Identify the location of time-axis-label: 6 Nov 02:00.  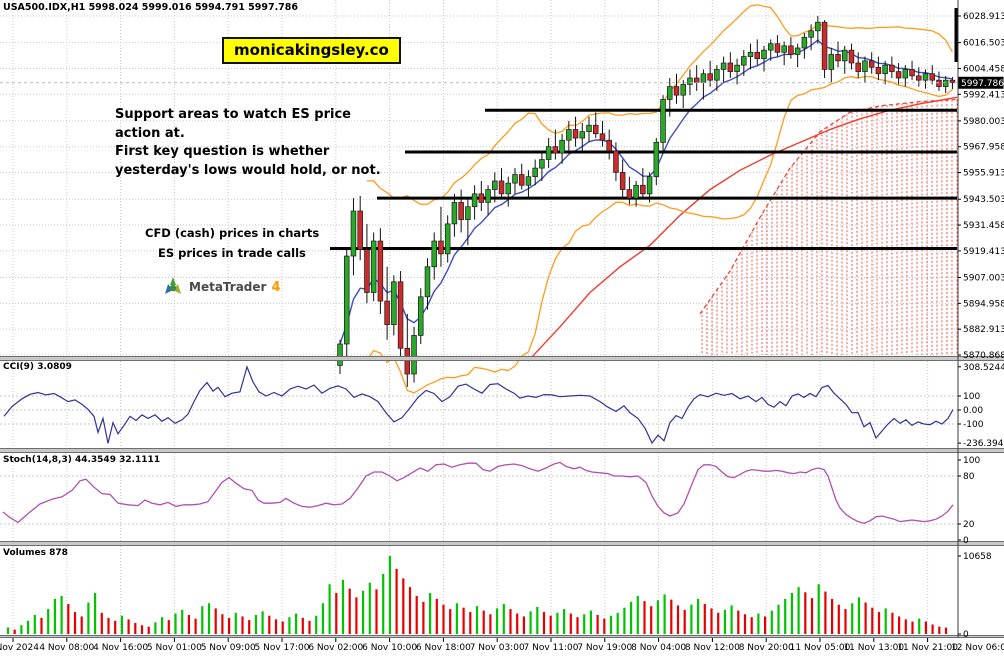
(335, 648).